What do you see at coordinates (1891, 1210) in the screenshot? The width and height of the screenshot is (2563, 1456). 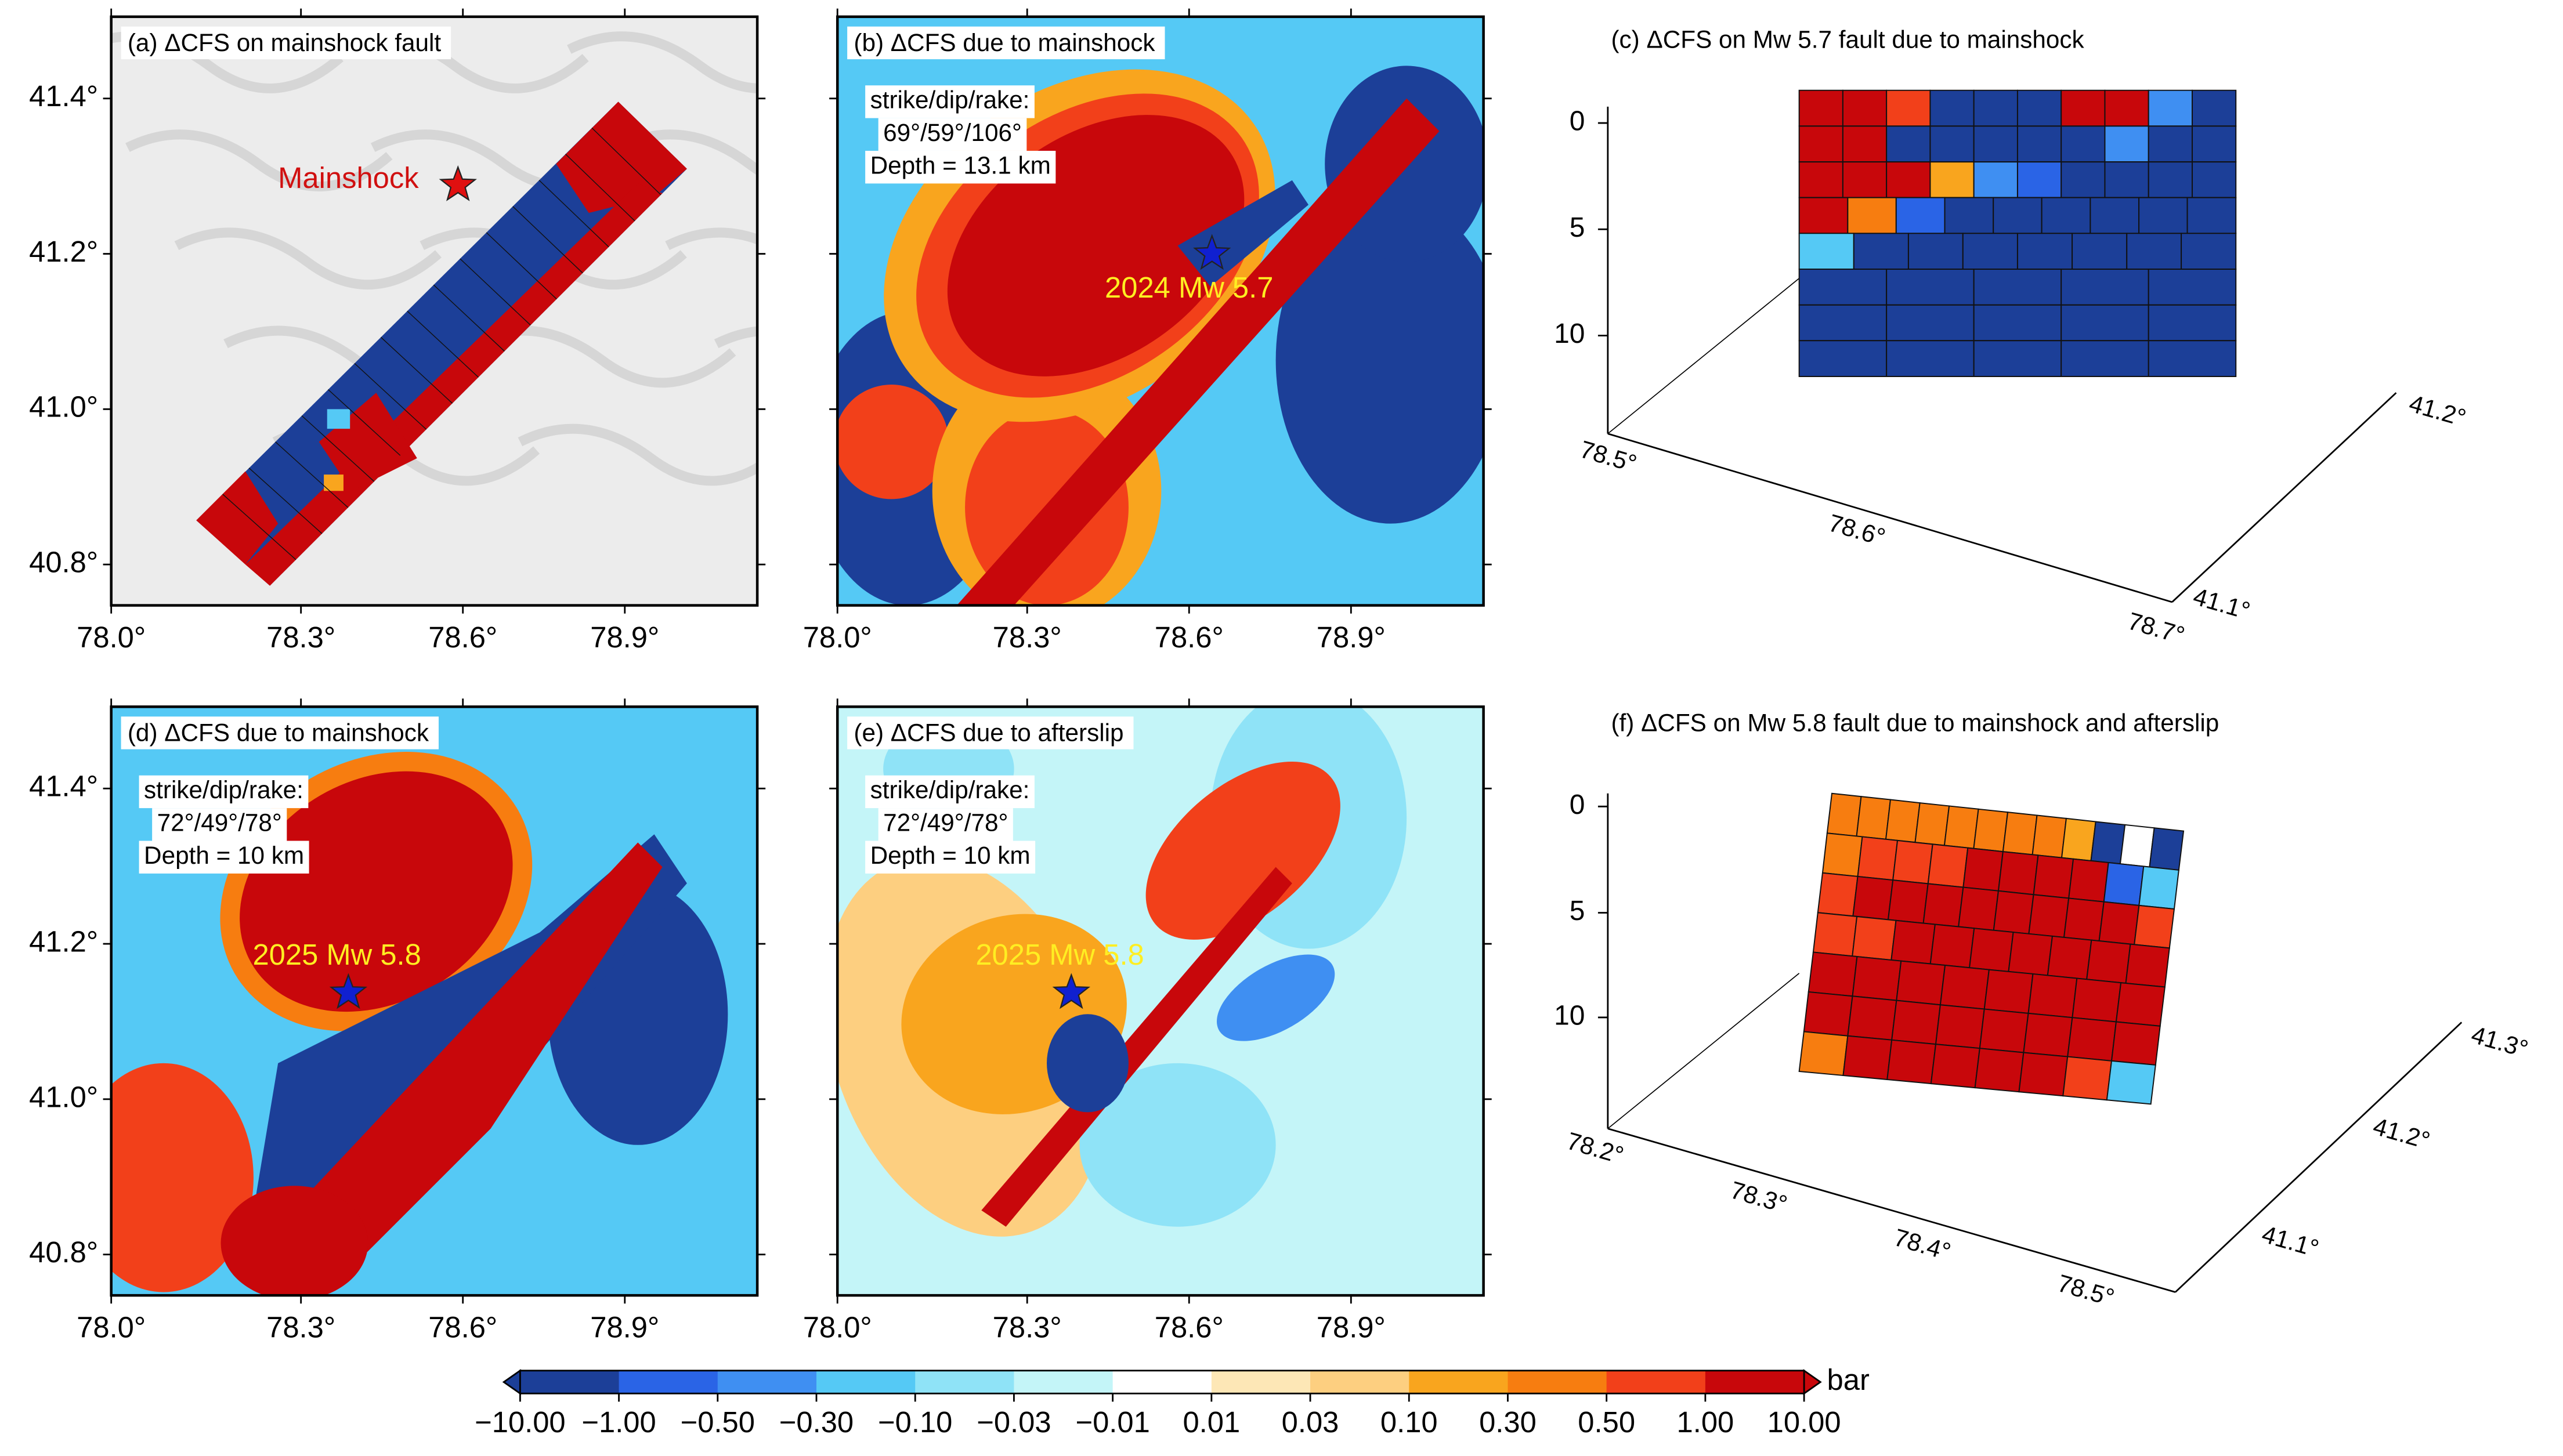 I see `lon-axis` at bounding box center [1891, 1210].